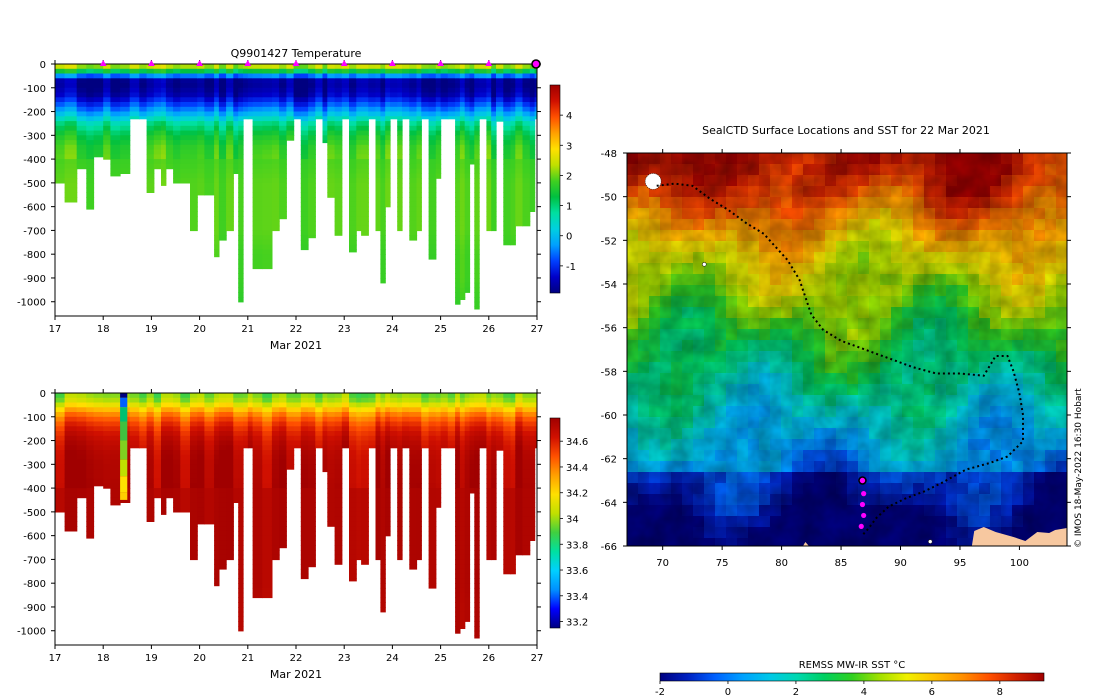 The height and width of the screenshot is (700, 1100). What do you see at coordinates (392, 658) in the screenshot?
I see `x-tick-label: 24` at bounding box center [392, 658].